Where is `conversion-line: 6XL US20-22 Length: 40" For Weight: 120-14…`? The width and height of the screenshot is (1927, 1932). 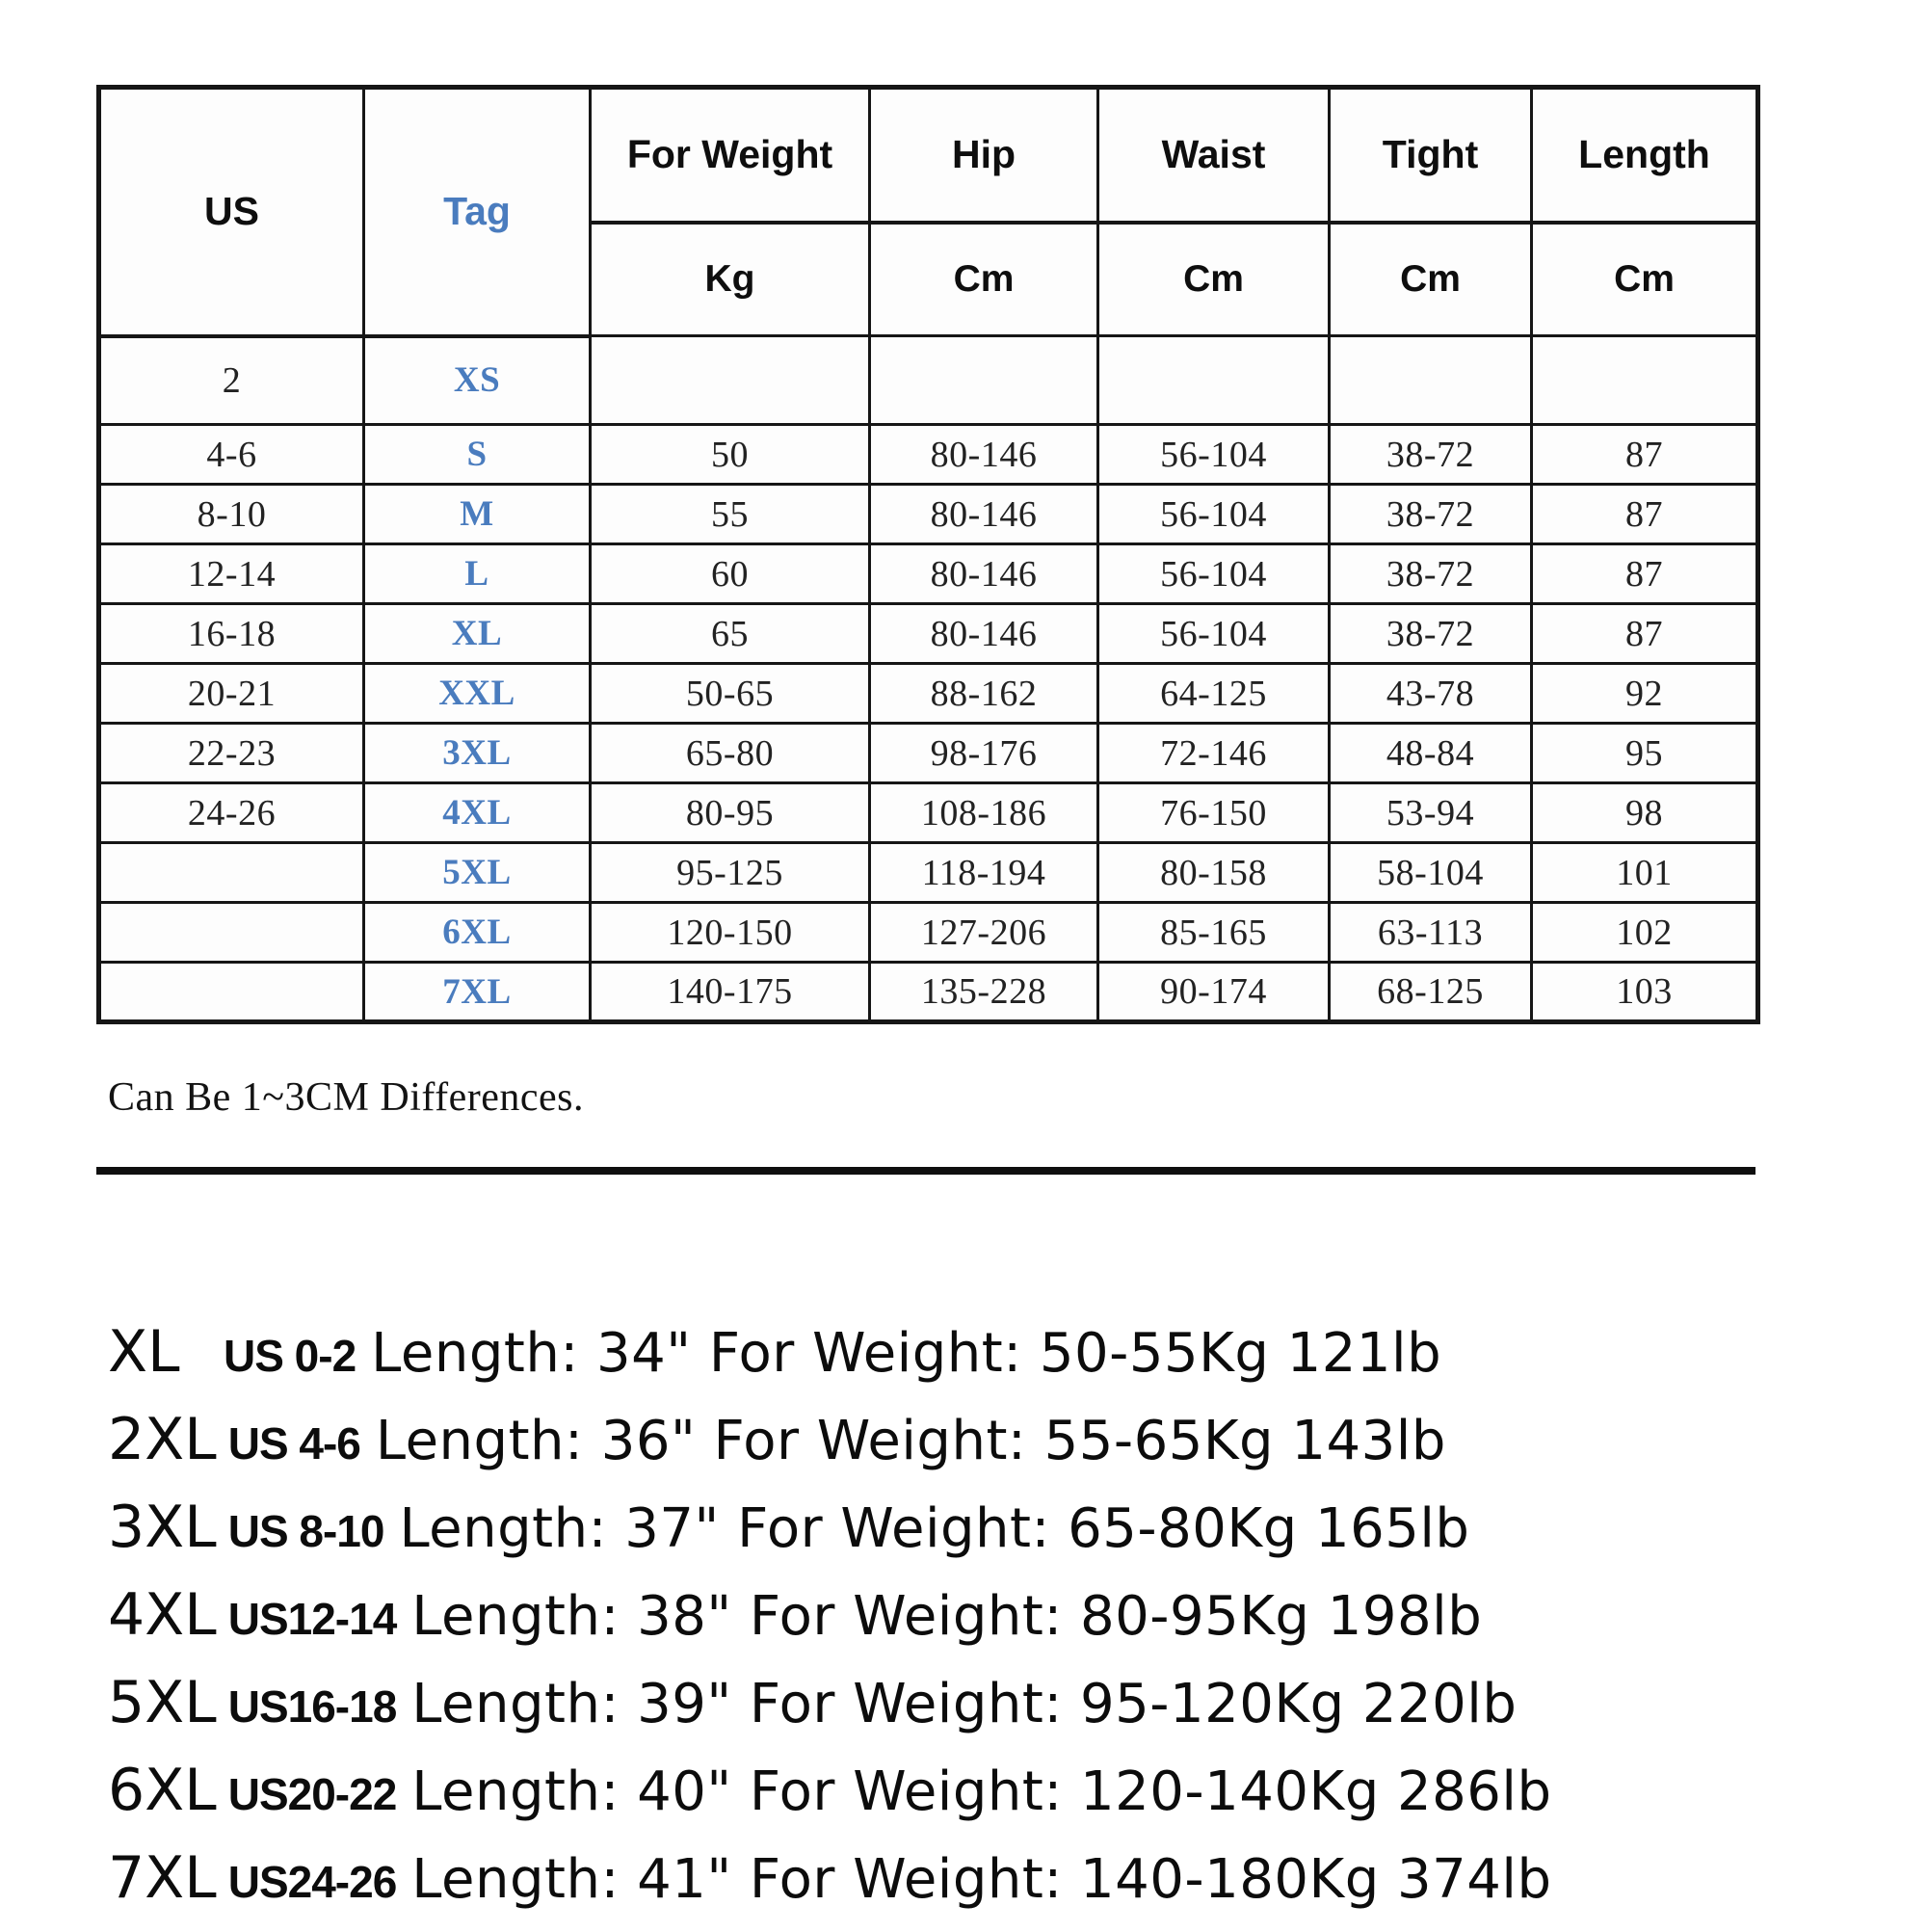
conversion-line: 6XL US20-22 Length: 40" For Weight: 120-14… is located at coordinates (975, 1790).